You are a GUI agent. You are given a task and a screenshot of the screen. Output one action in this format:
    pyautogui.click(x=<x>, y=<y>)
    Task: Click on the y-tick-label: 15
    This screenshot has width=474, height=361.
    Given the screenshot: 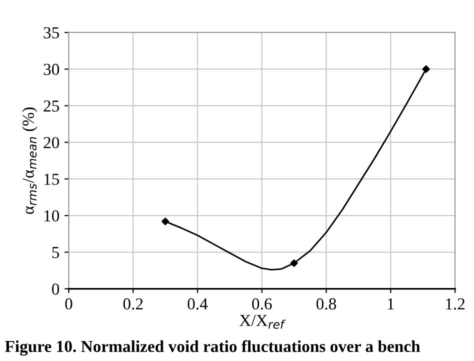 What is the action you would take?
    pyautogui.click(x=52, y=179)
    